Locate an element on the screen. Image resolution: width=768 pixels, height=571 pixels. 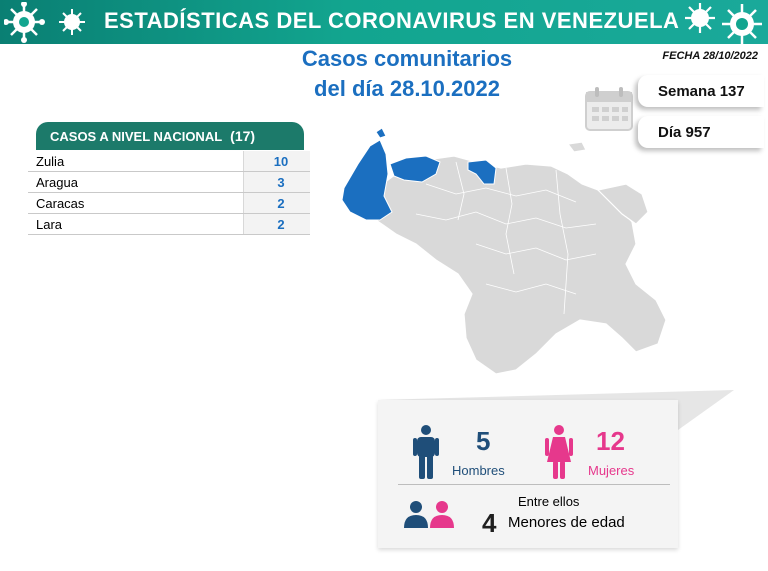
map-region-island is located at coordinates (576, 147).